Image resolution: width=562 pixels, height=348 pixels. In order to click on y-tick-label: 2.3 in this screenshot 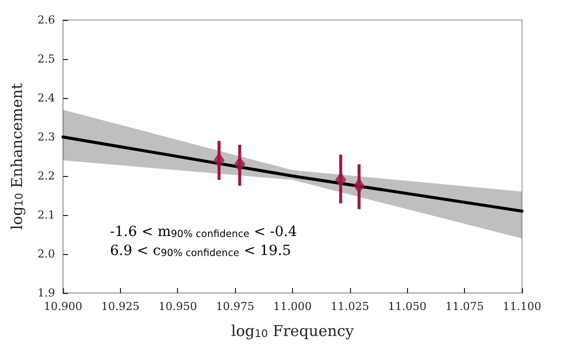, I will do `click(46, 137)`.